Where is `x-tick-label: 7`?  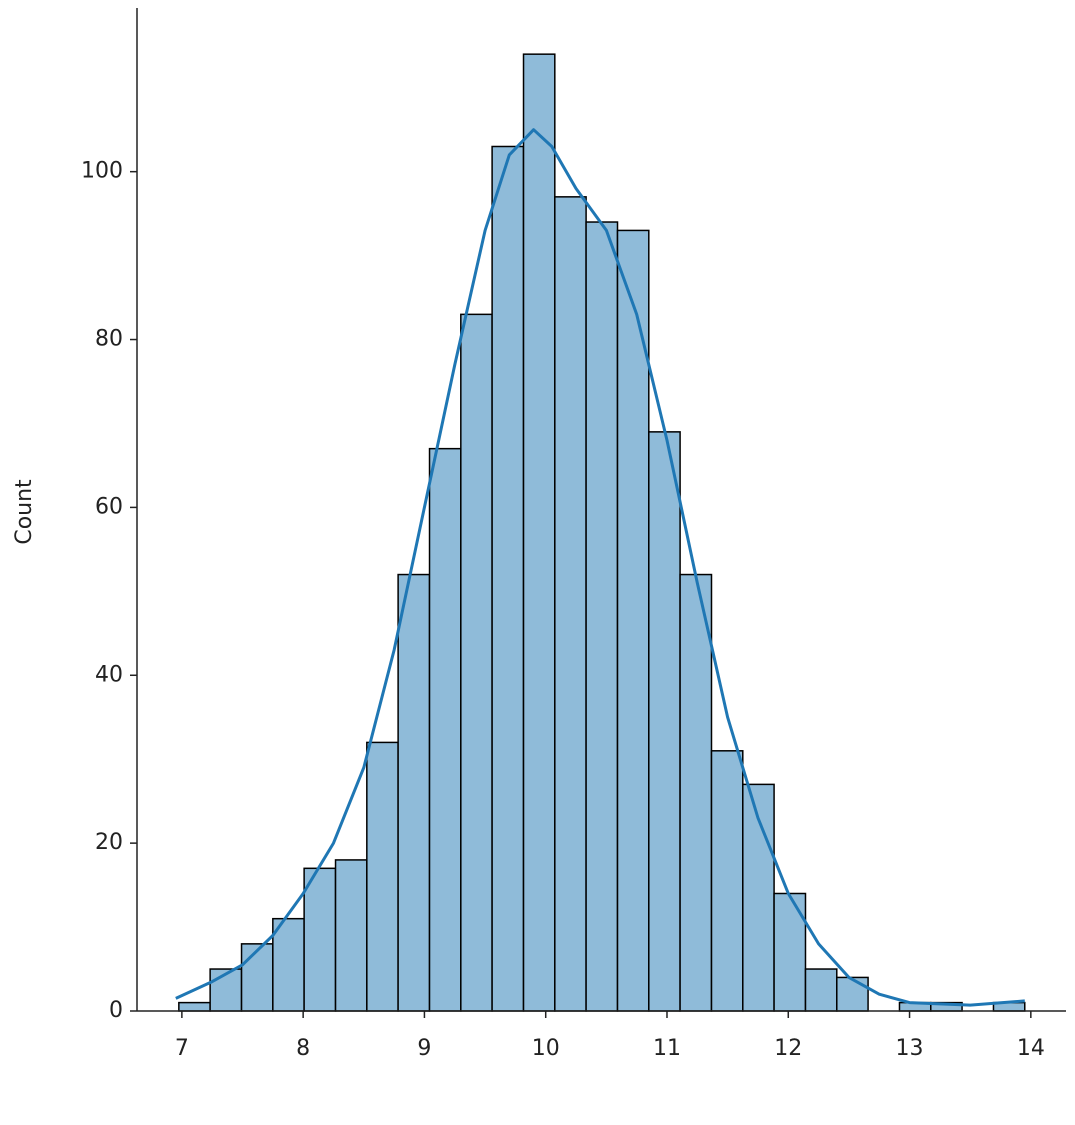
x-tick-label: 7 is located at coordinates (182, 1048).